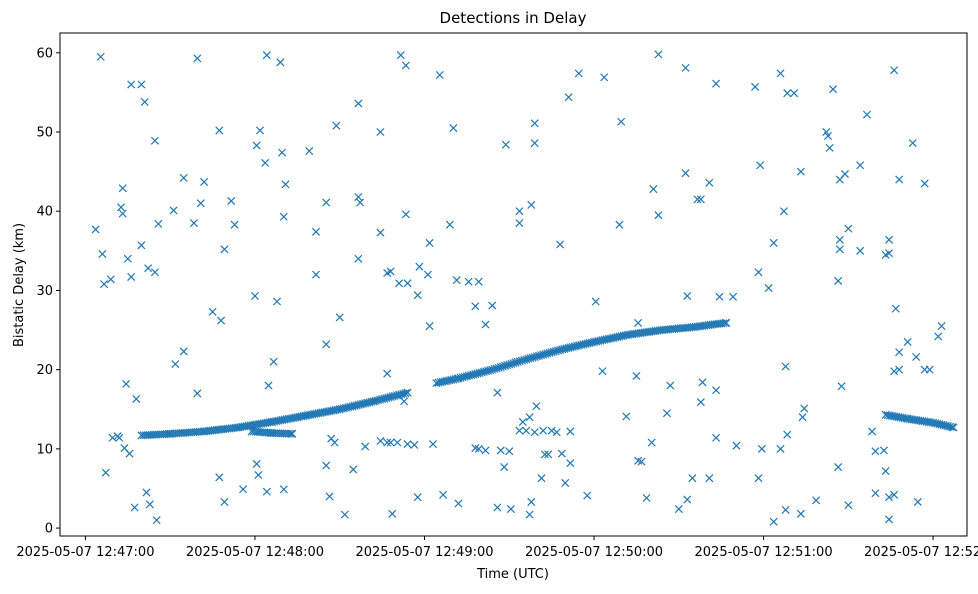  Describe the element at coordinates (594, 552) in the screenshot. I see `x-tick-label: 2025-05-07 12:50:00` at that location.